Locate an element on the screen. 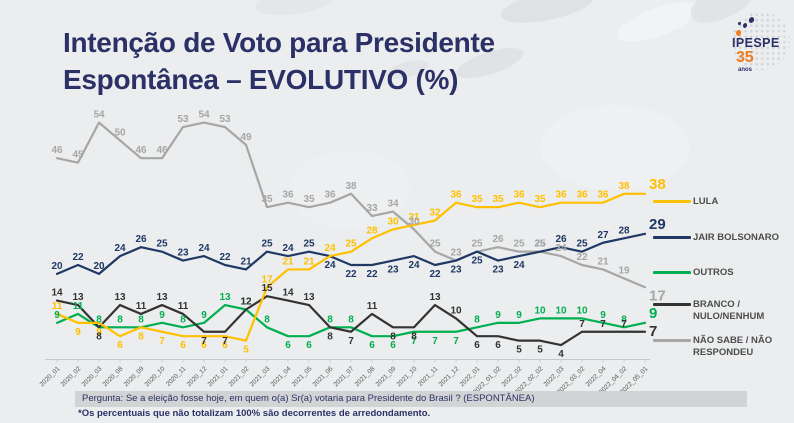  data-label: 38 is located at coordinates (351, 186).